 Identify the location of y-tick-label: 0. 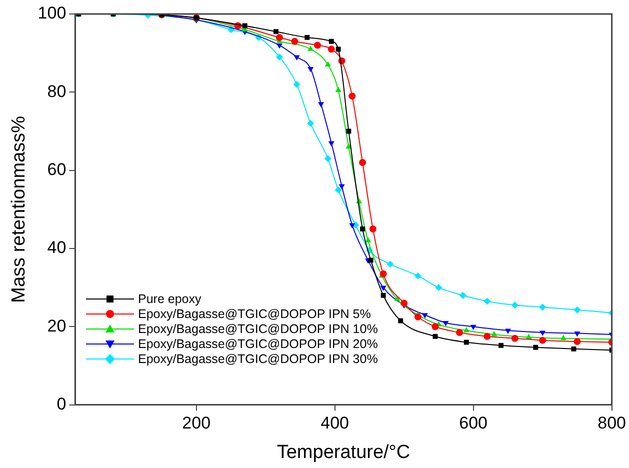
(61, 404).